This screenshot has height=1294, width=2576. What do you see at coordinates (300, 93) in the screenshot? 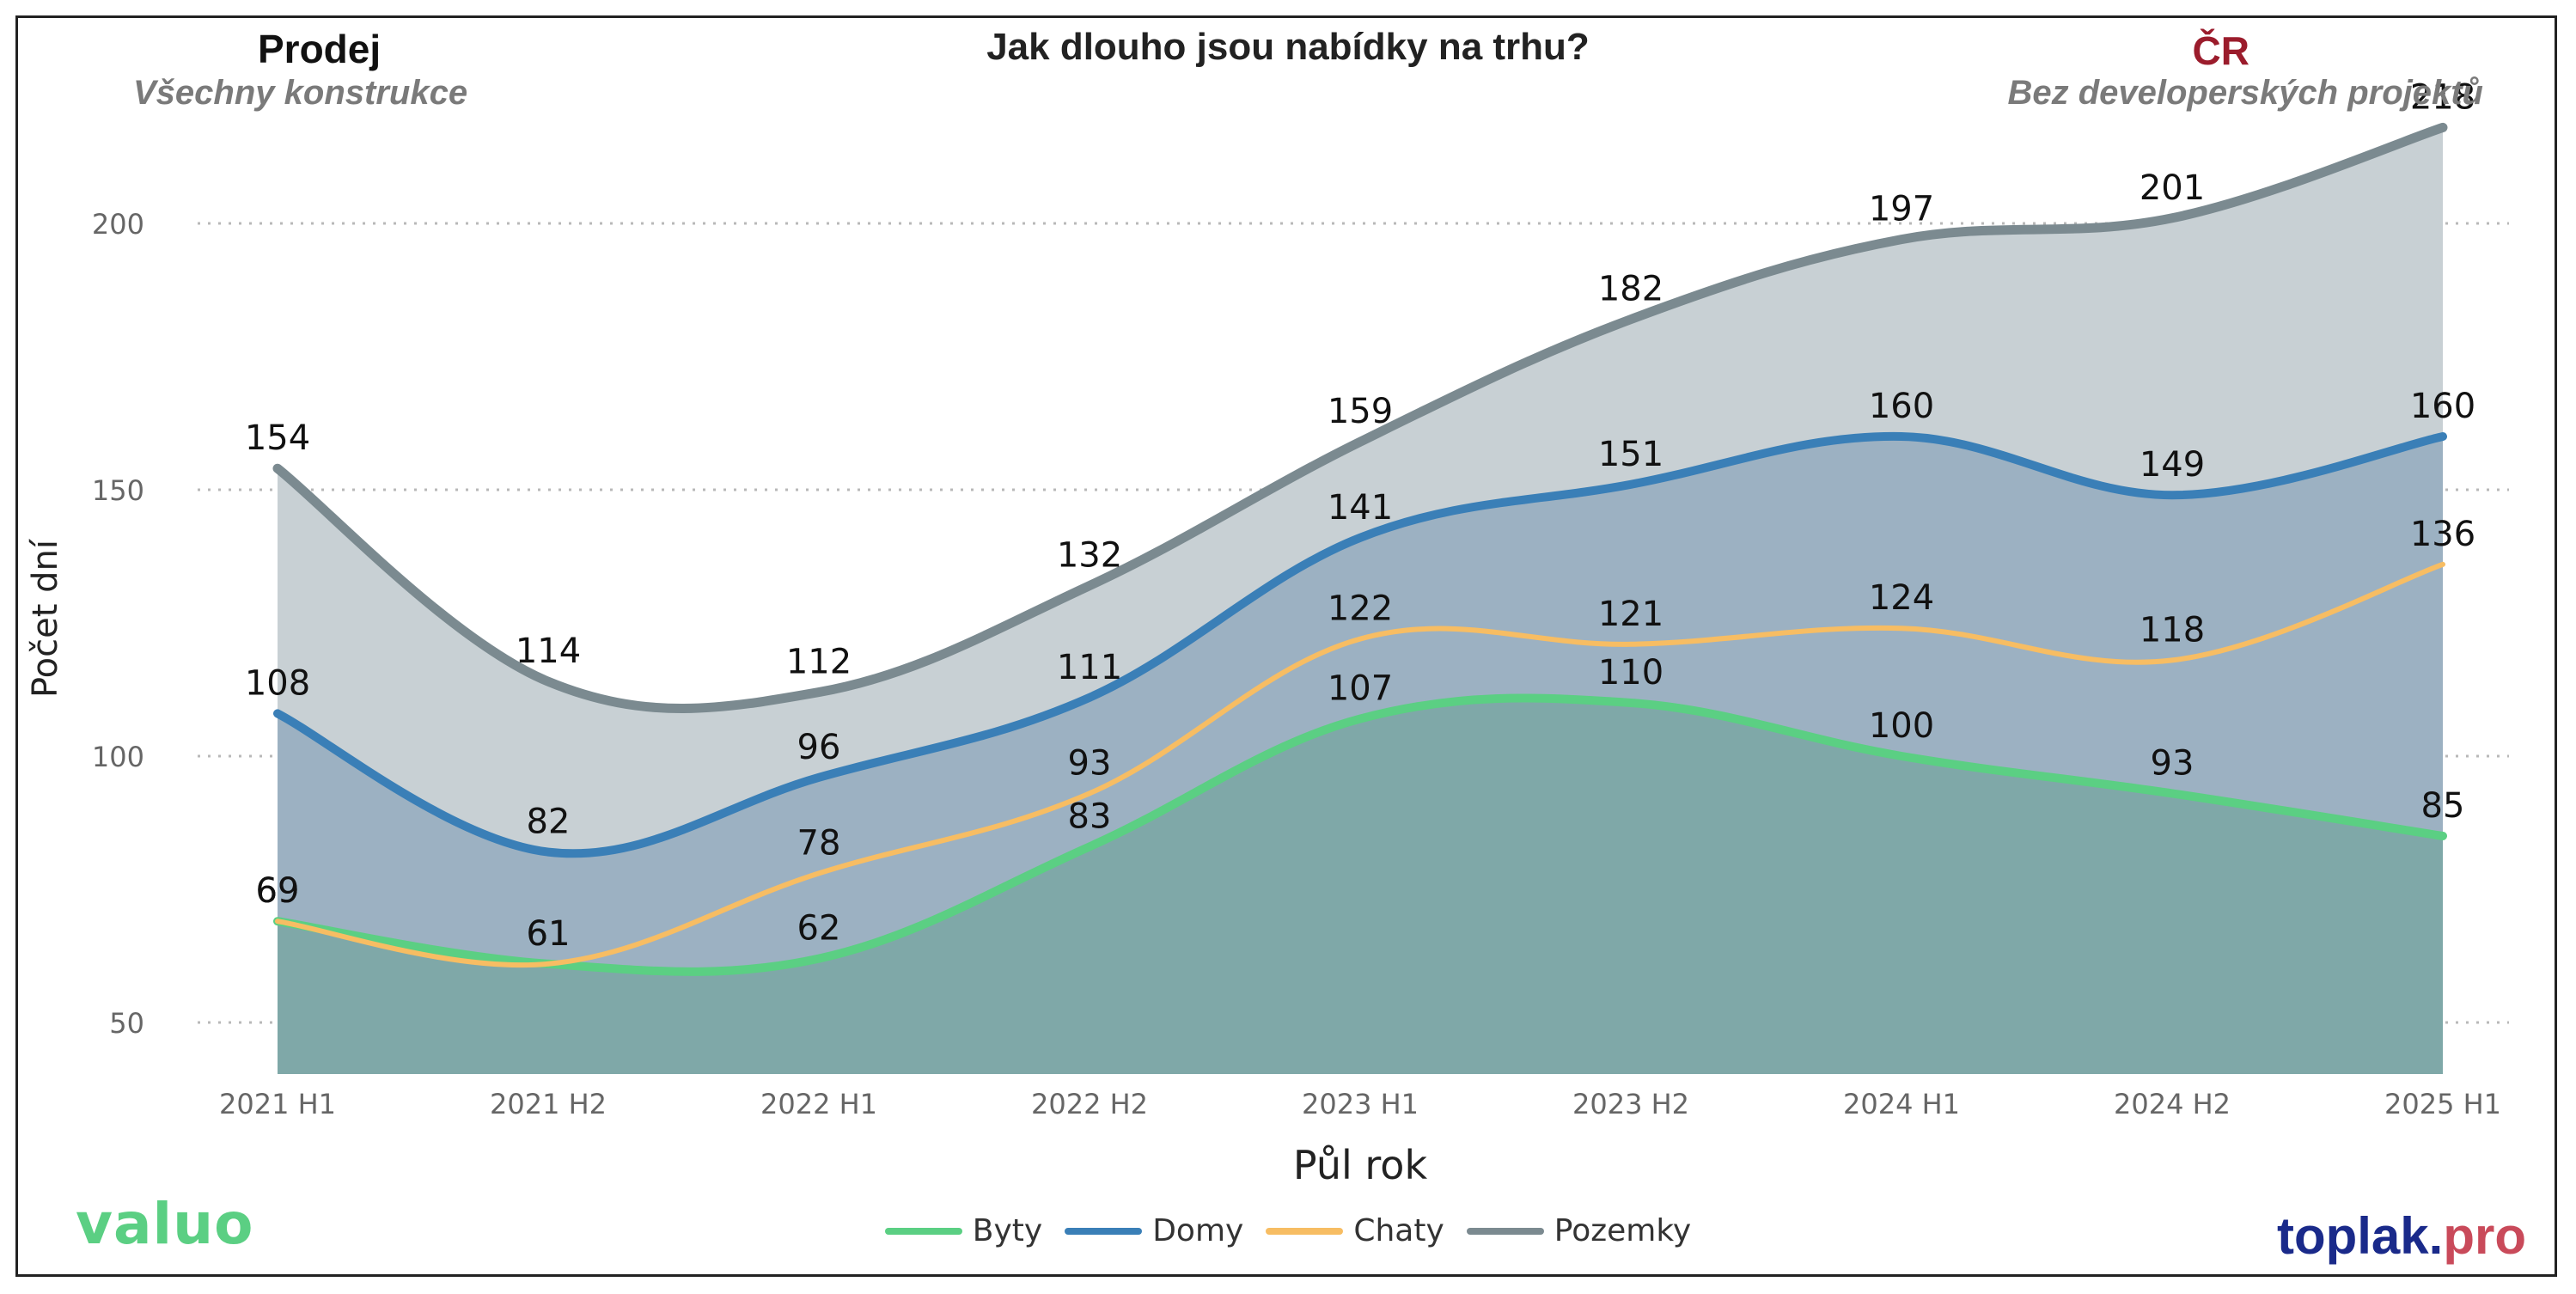
I see `left-subtitle: Všechny konstrukce` at bounding box center [300, 93].